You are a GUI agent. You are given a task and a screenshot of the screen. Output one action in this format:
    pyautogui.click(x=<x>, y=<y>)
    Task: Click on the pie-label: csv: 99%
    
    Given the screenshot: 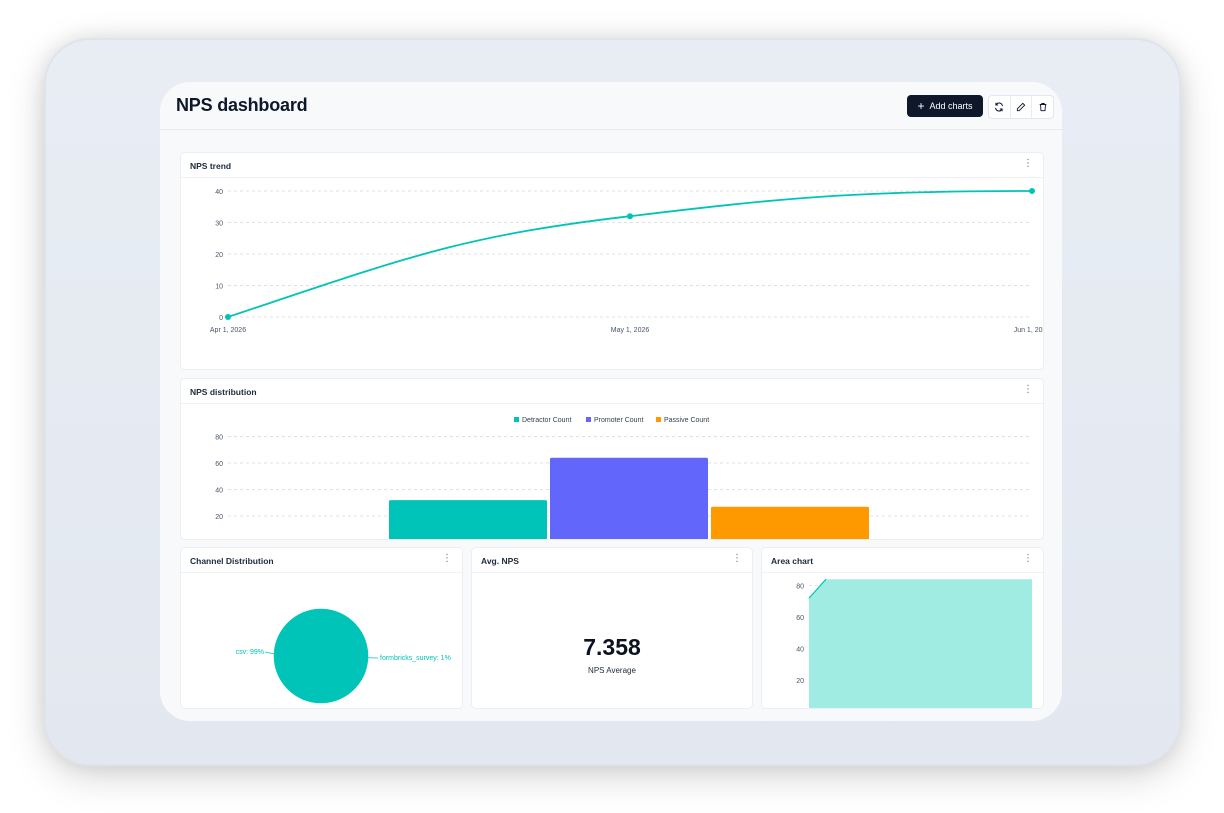 What is the action you would take?
    pyautogui.click(x=250, y=652)
    